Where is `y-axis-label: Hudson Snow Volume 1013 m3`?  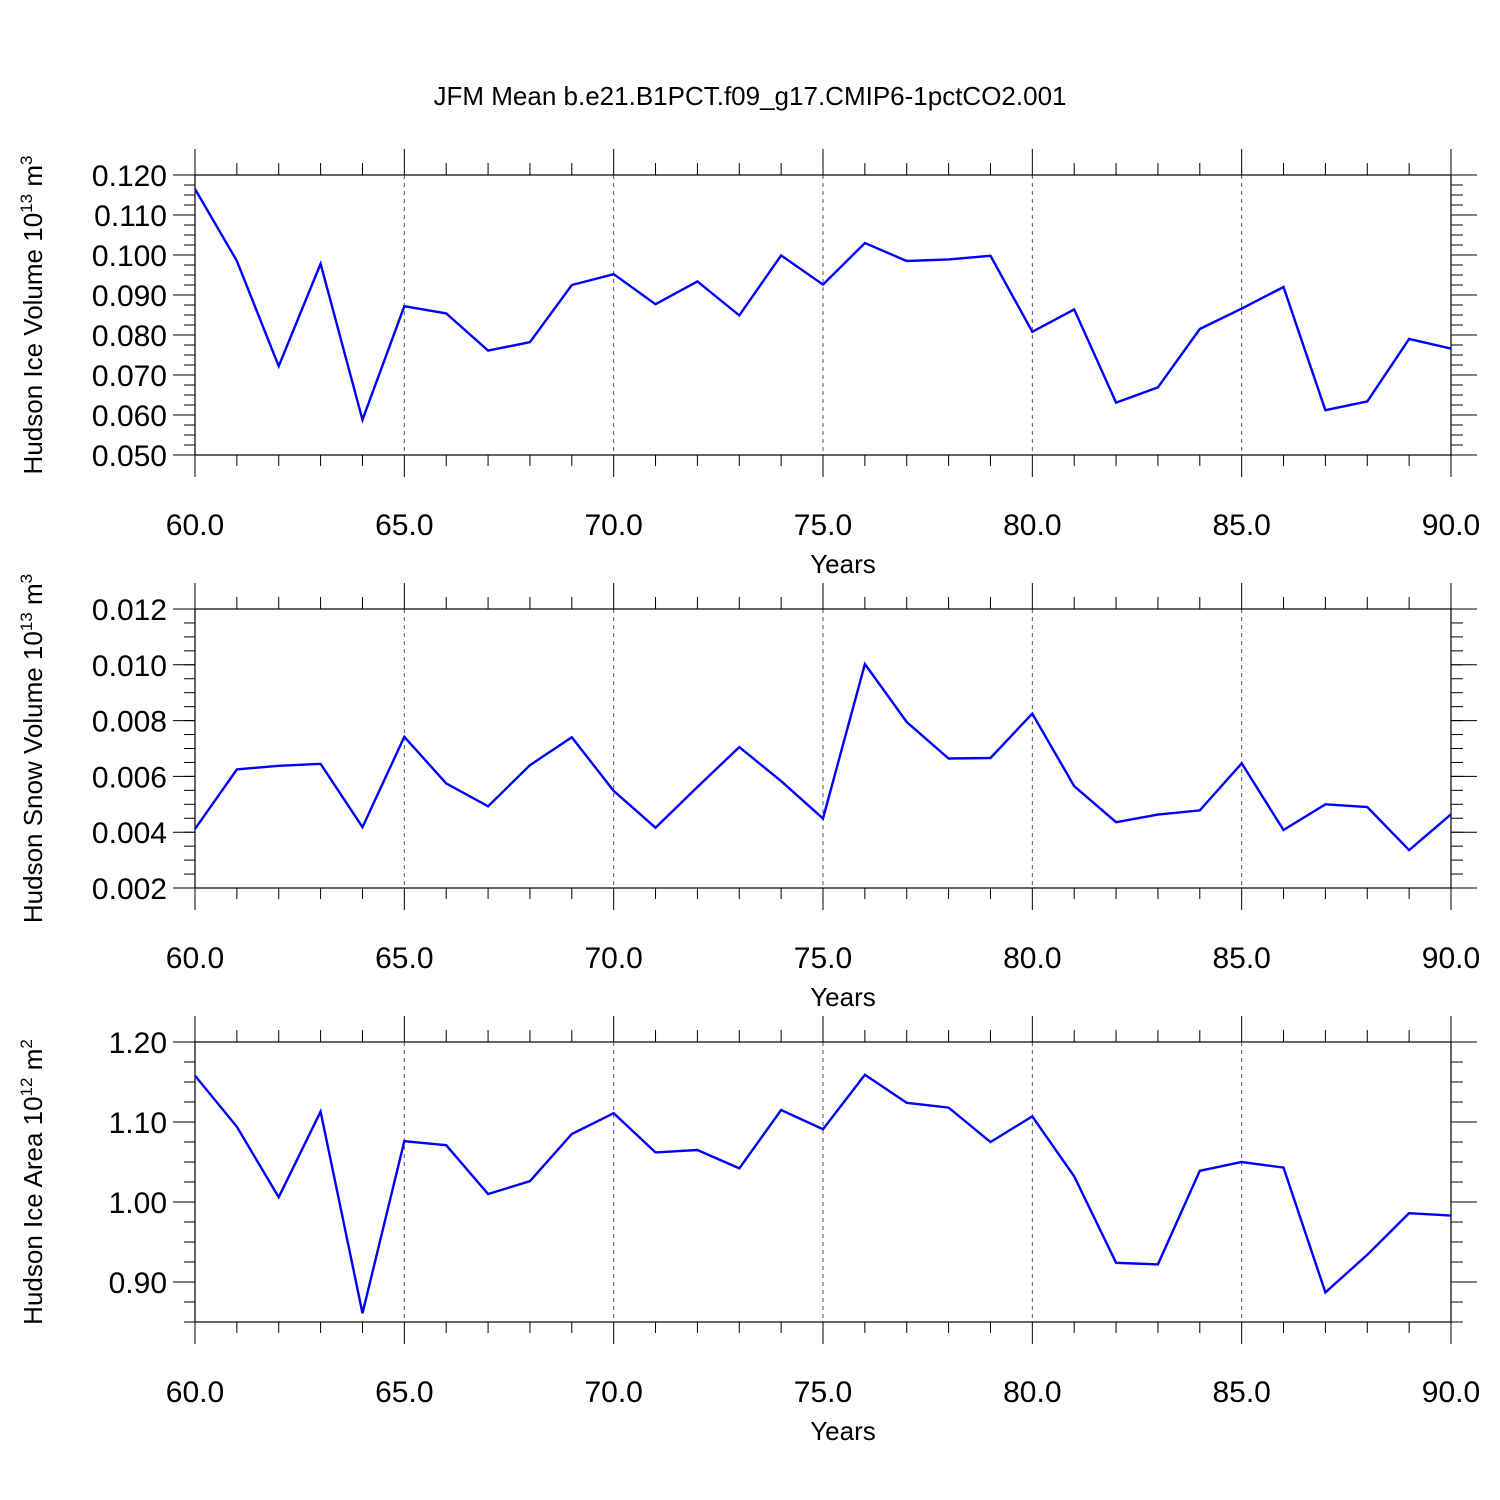
y-axis-label: Hudson Snow Volume 1013 m3 is located at coordinates (32, 748).